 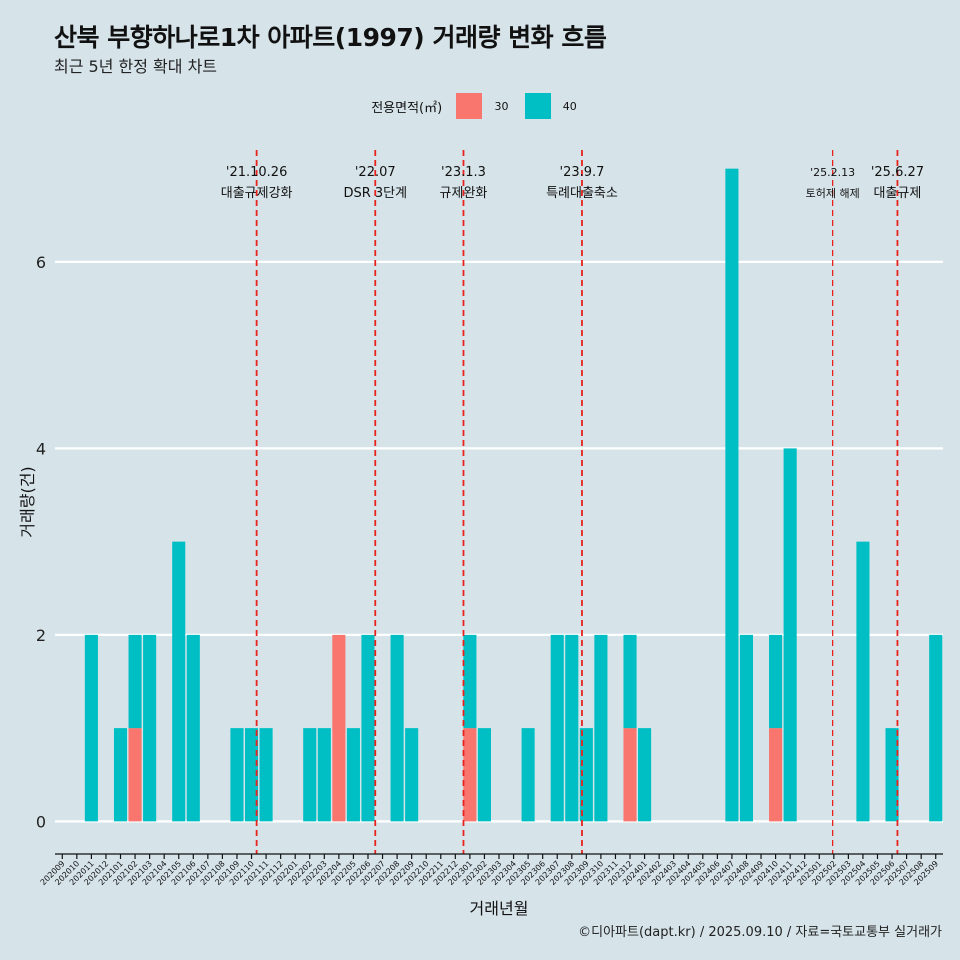 What do you see at coordinates (832, 172) in the screenshot?
I see `event-date: '25.2.13` at bounding box center [832, 172].